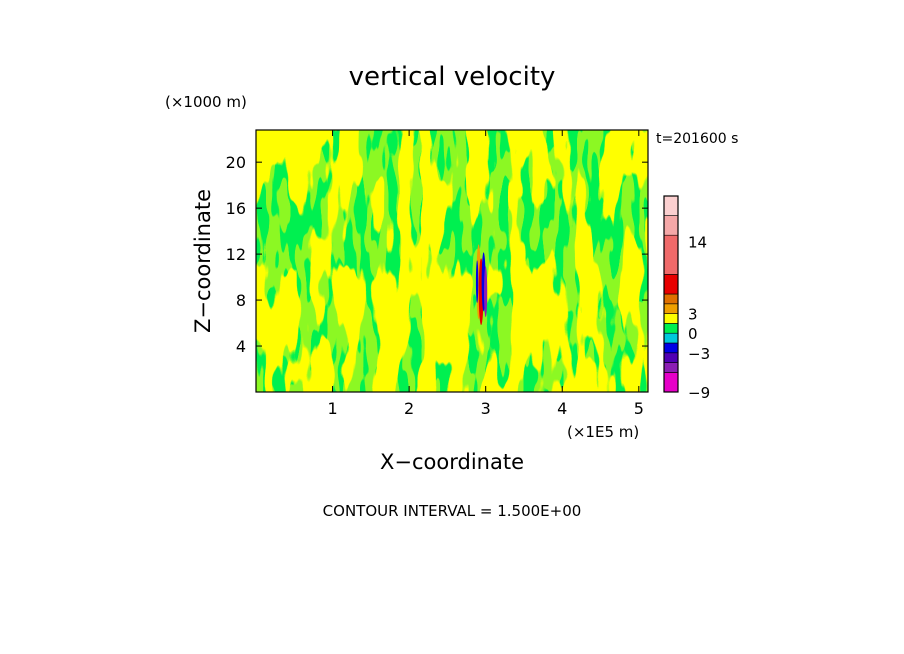  What do you see at coordinates (486, 408) in the screenshot?
I see `x-tick-label: 3` at bounding box center [486, 408].